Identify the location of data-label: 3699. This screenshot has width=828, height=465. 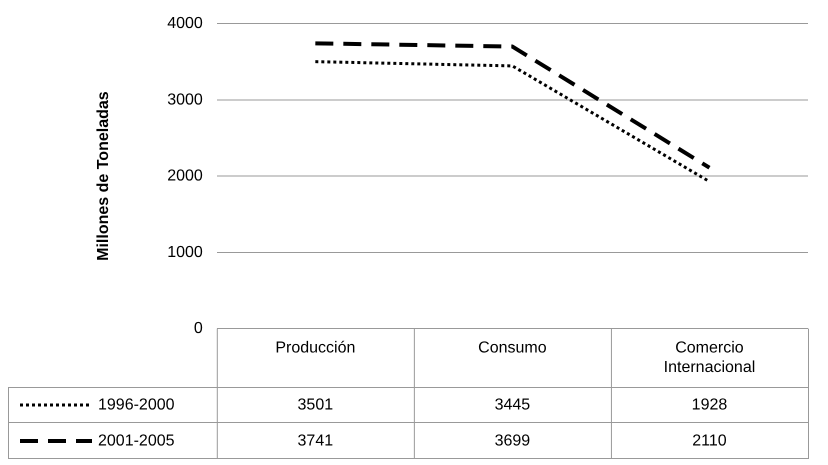
(512, 441).